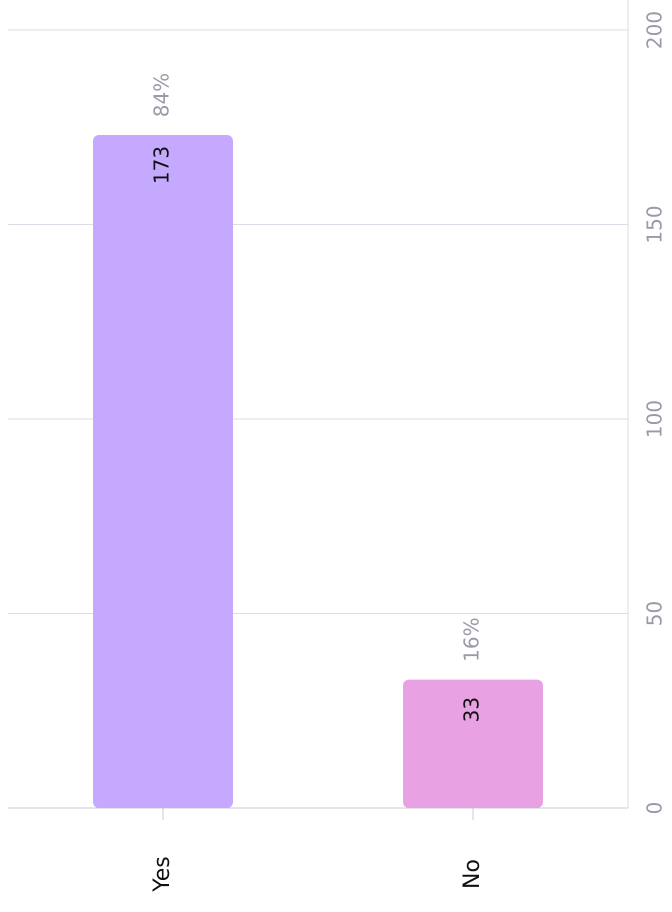  Describe the element at coordinates (655, 419) in the screenshot. I see `y-tick-label: 100` at that location.